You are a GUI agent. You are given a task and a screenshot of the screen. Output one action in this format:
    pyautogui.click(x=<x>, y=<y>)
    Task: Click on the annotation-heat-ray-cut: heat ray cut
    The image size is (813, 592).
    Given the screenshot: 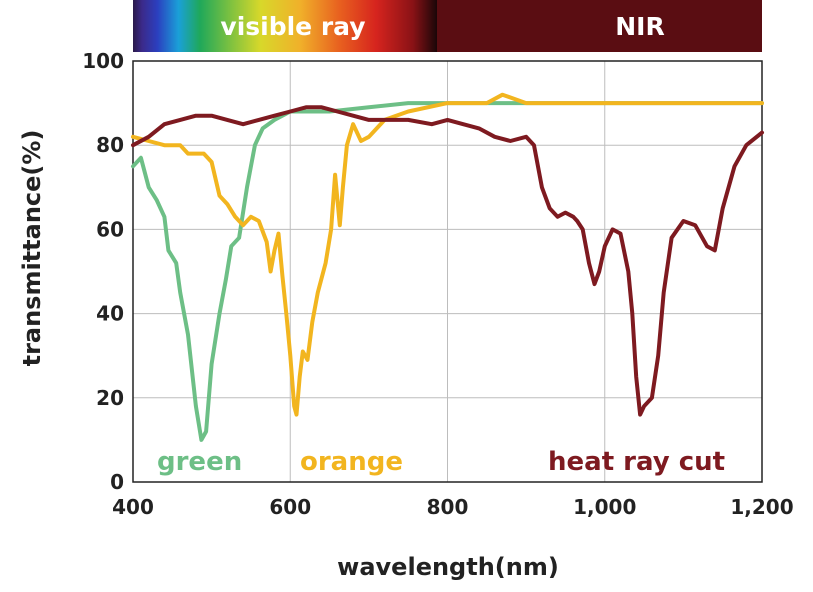 What is the action you would take?
    pyautogui.click(x=636, y=462)
    